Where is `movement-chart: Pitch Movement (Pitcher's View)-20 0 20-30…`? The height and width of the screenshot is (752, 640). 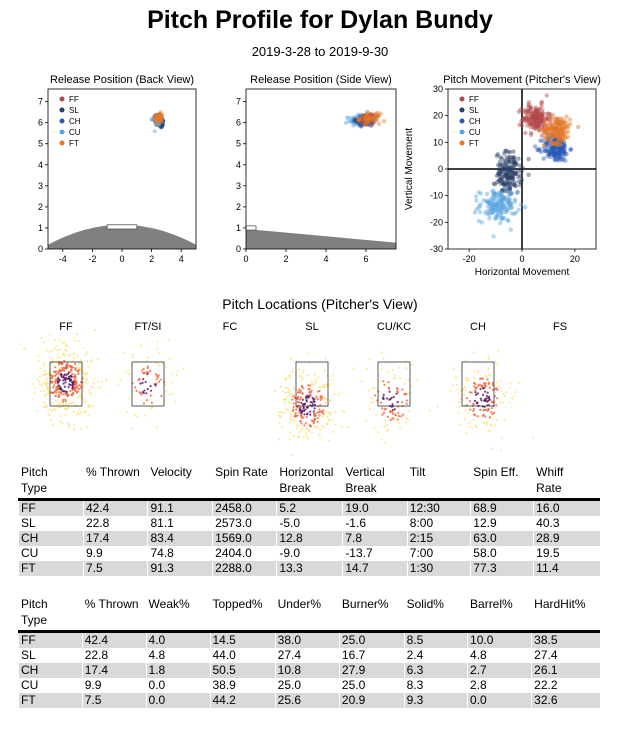
movement-chart: Pitch Movement (Pitcher's View)-20 0 20-30… is located at coordinates (502, 176).